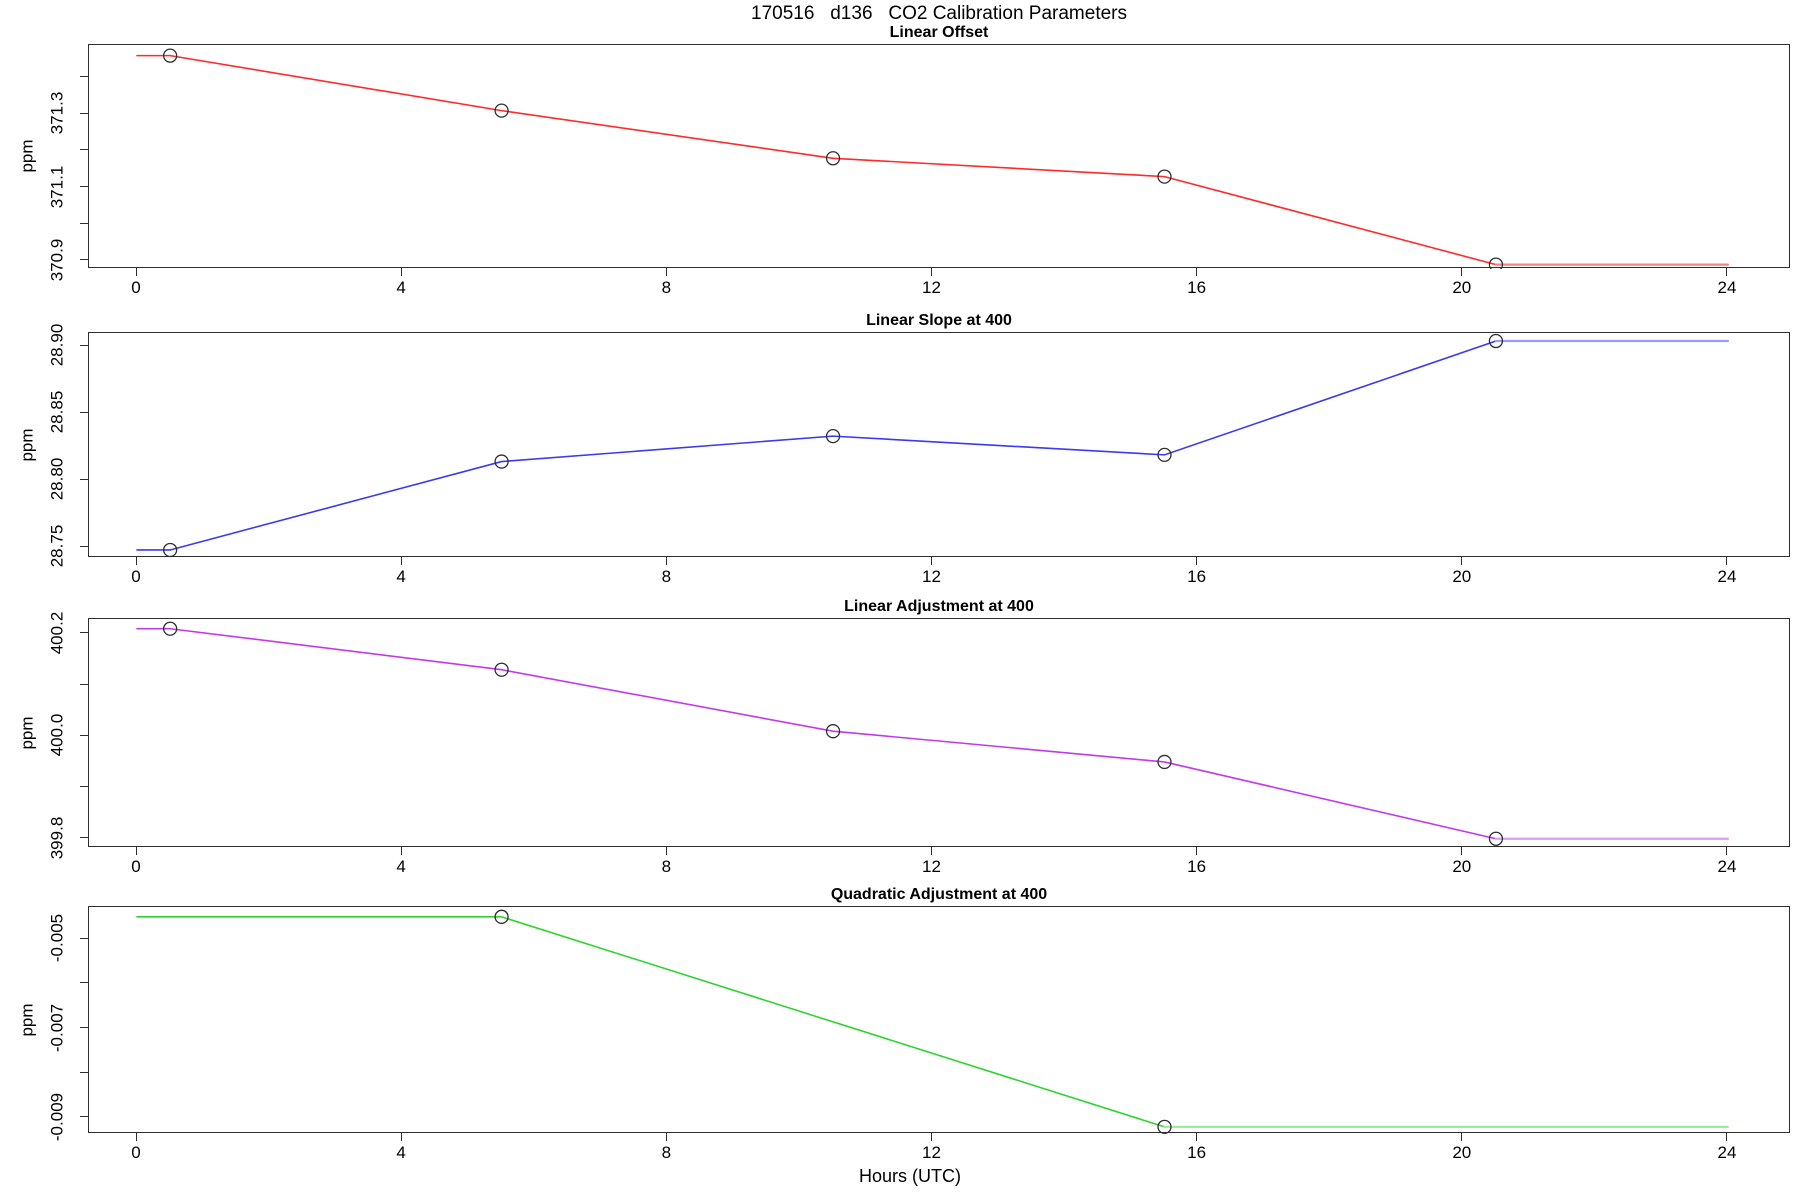  I want to click on y-axis-title-linear-offset: ppm, so click(27, 156).